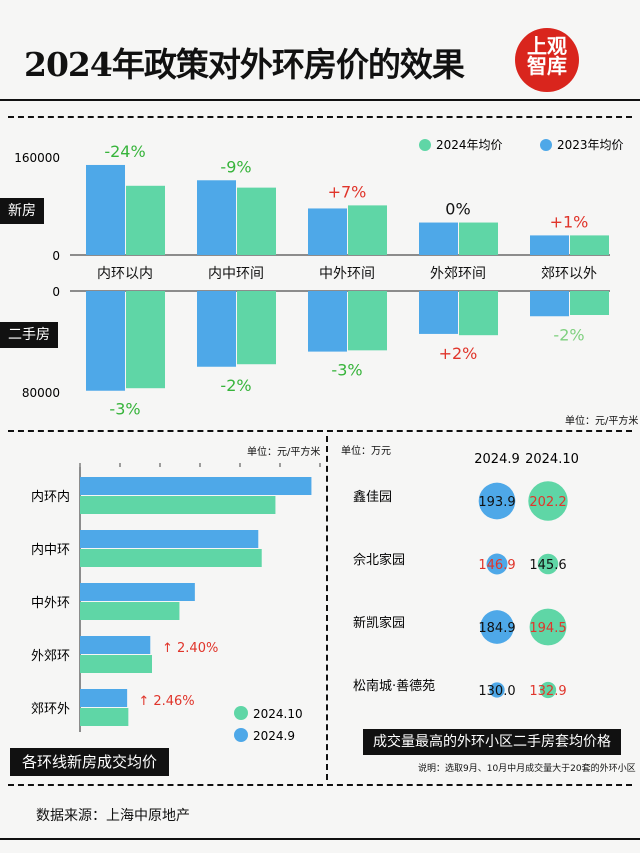  What do you see at coordinates (50, 656) in the screenshot?
I see `bl-category-3: 外郊环` at bounding box center [50, 656].